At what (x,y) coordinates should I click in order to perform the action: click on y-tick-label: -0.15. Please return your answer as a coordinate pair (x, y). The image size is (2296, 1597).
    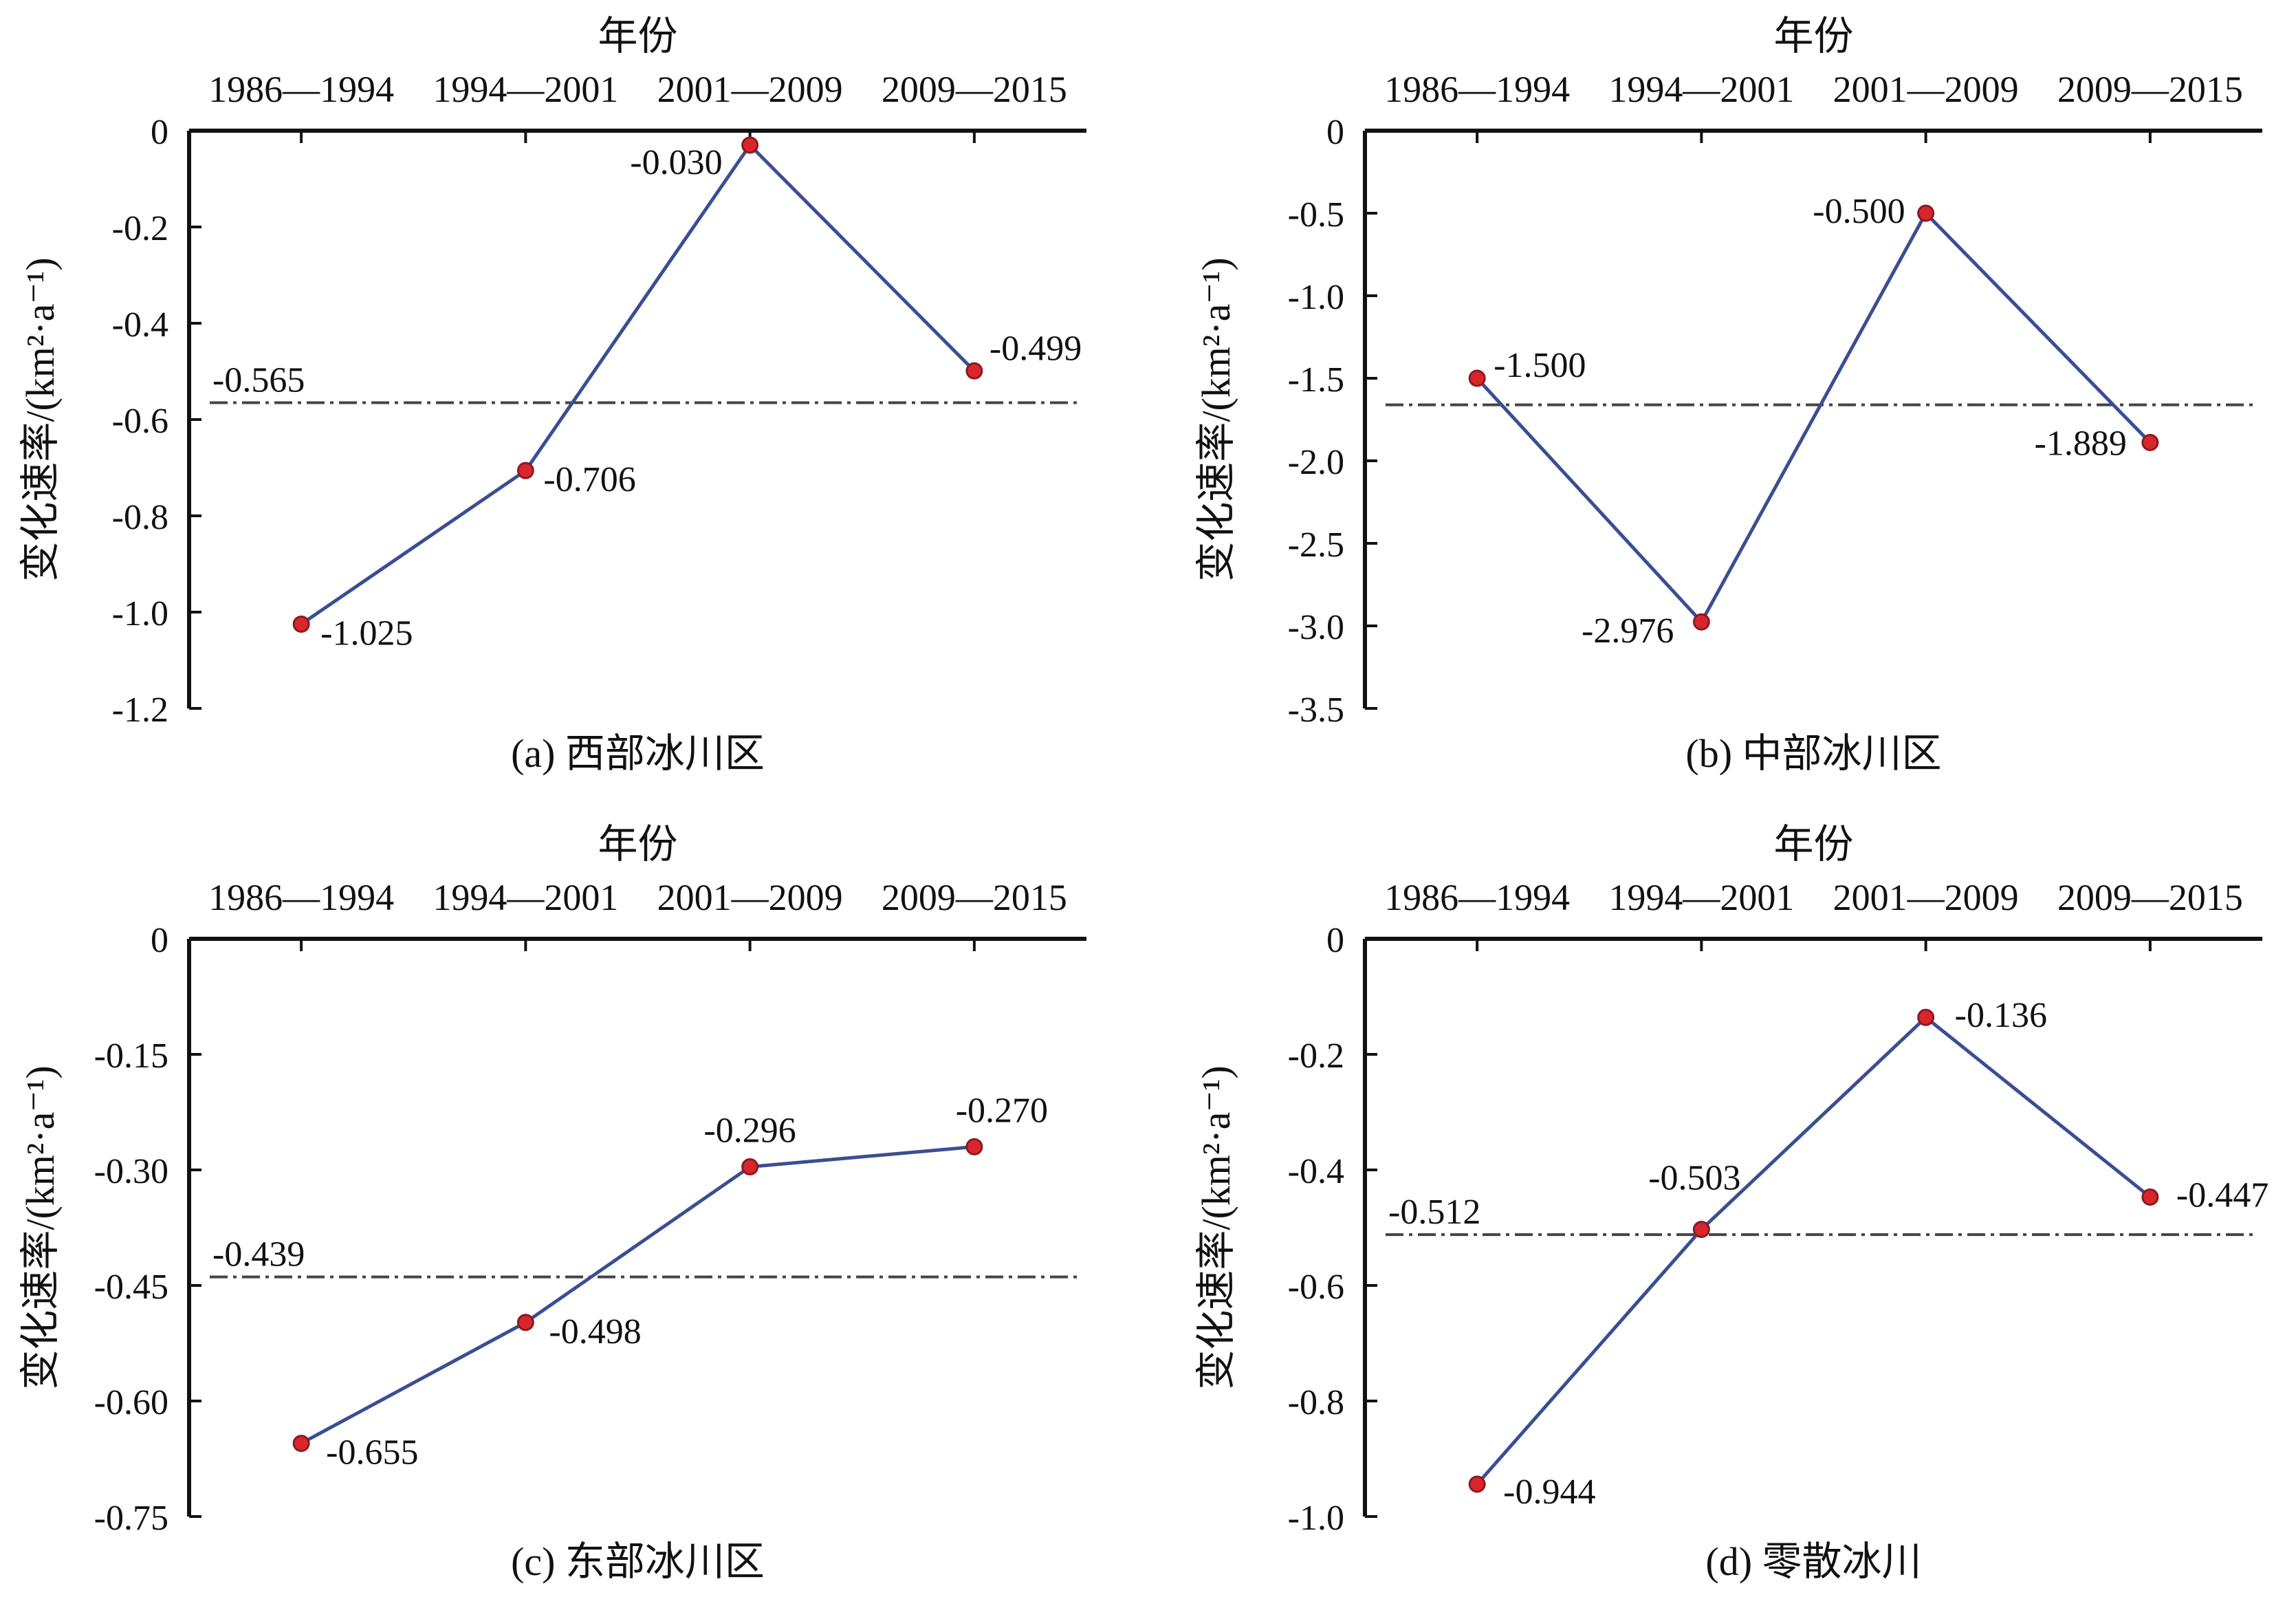
    Looking at the image, I should click on (131, 1056).